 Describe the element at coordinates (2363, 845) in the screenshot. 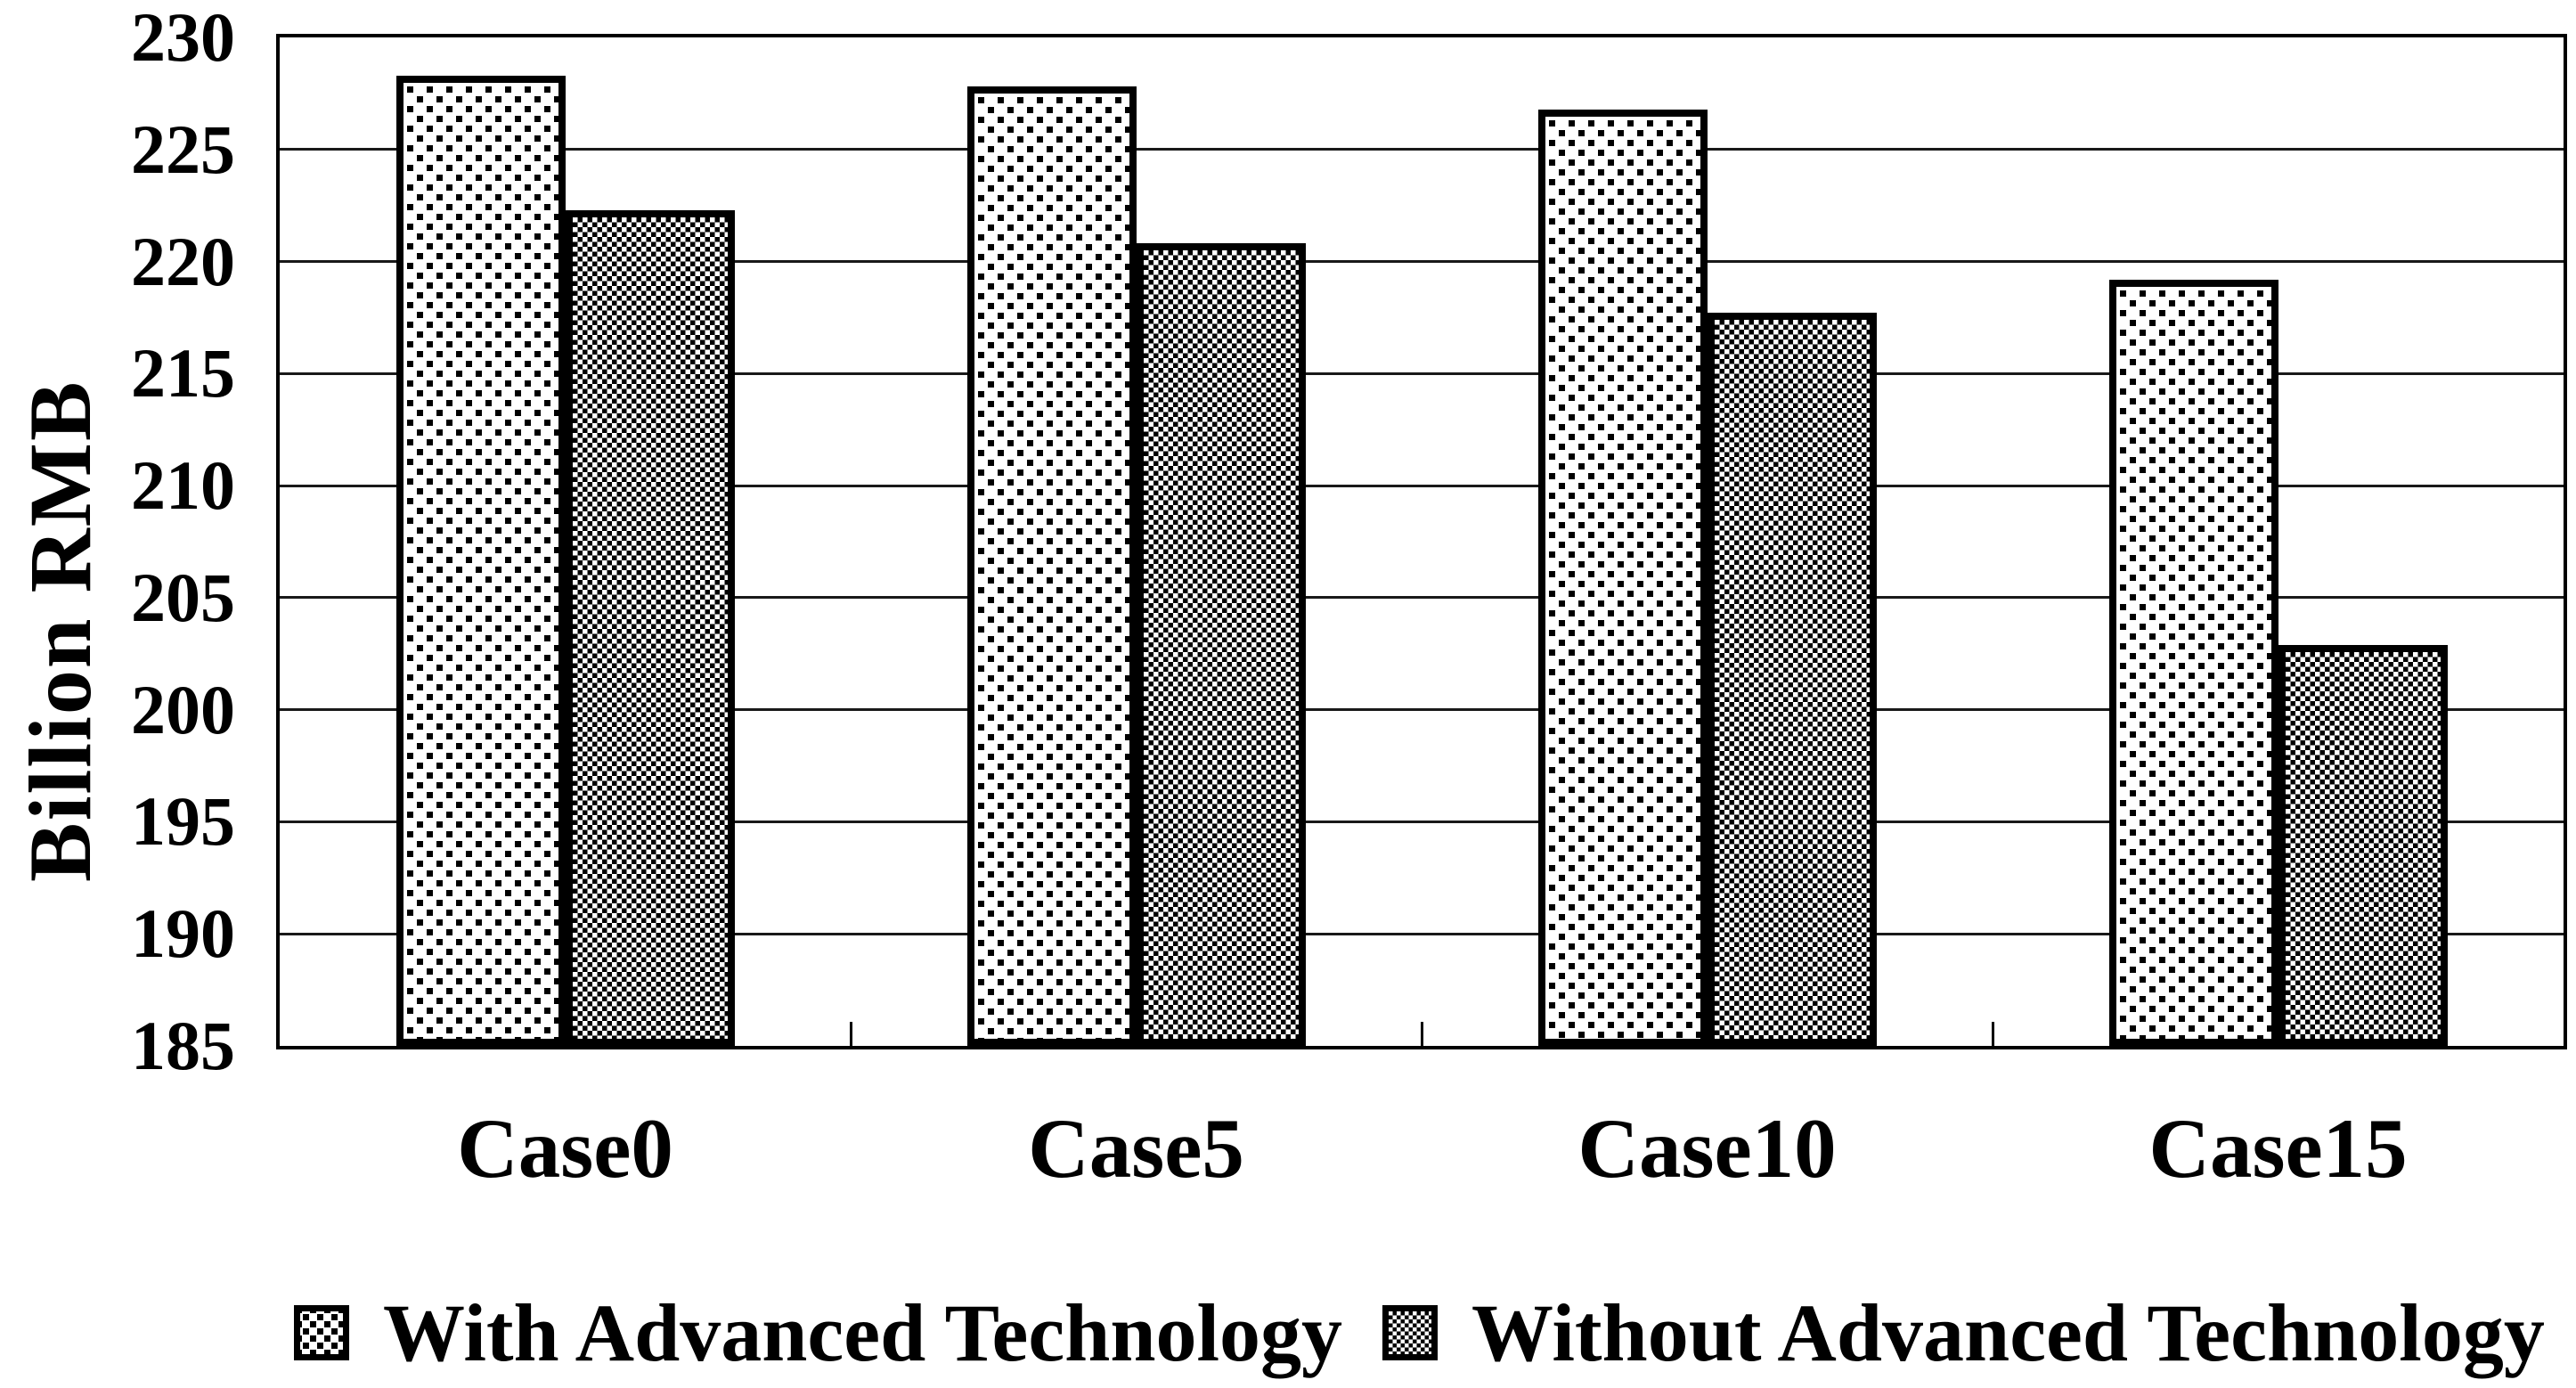

I see `bar-without-case15` at that location.